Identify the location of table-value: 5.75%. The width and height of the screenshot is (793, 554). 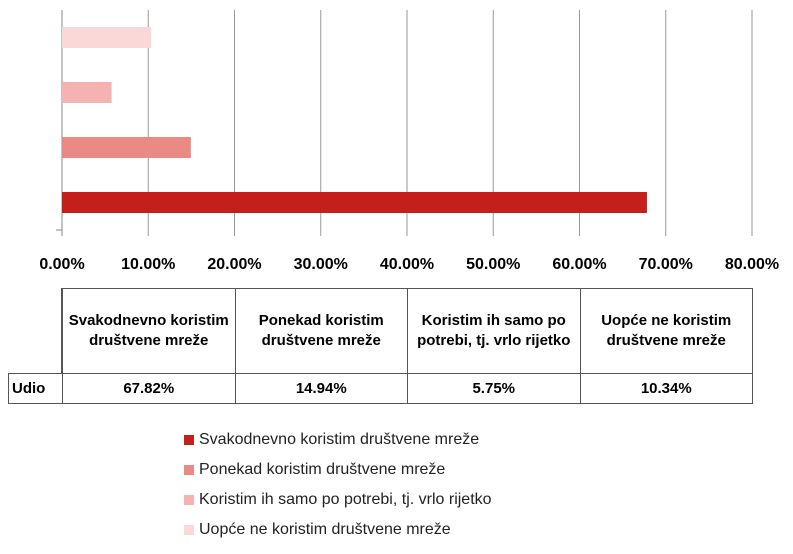
(494, 388).